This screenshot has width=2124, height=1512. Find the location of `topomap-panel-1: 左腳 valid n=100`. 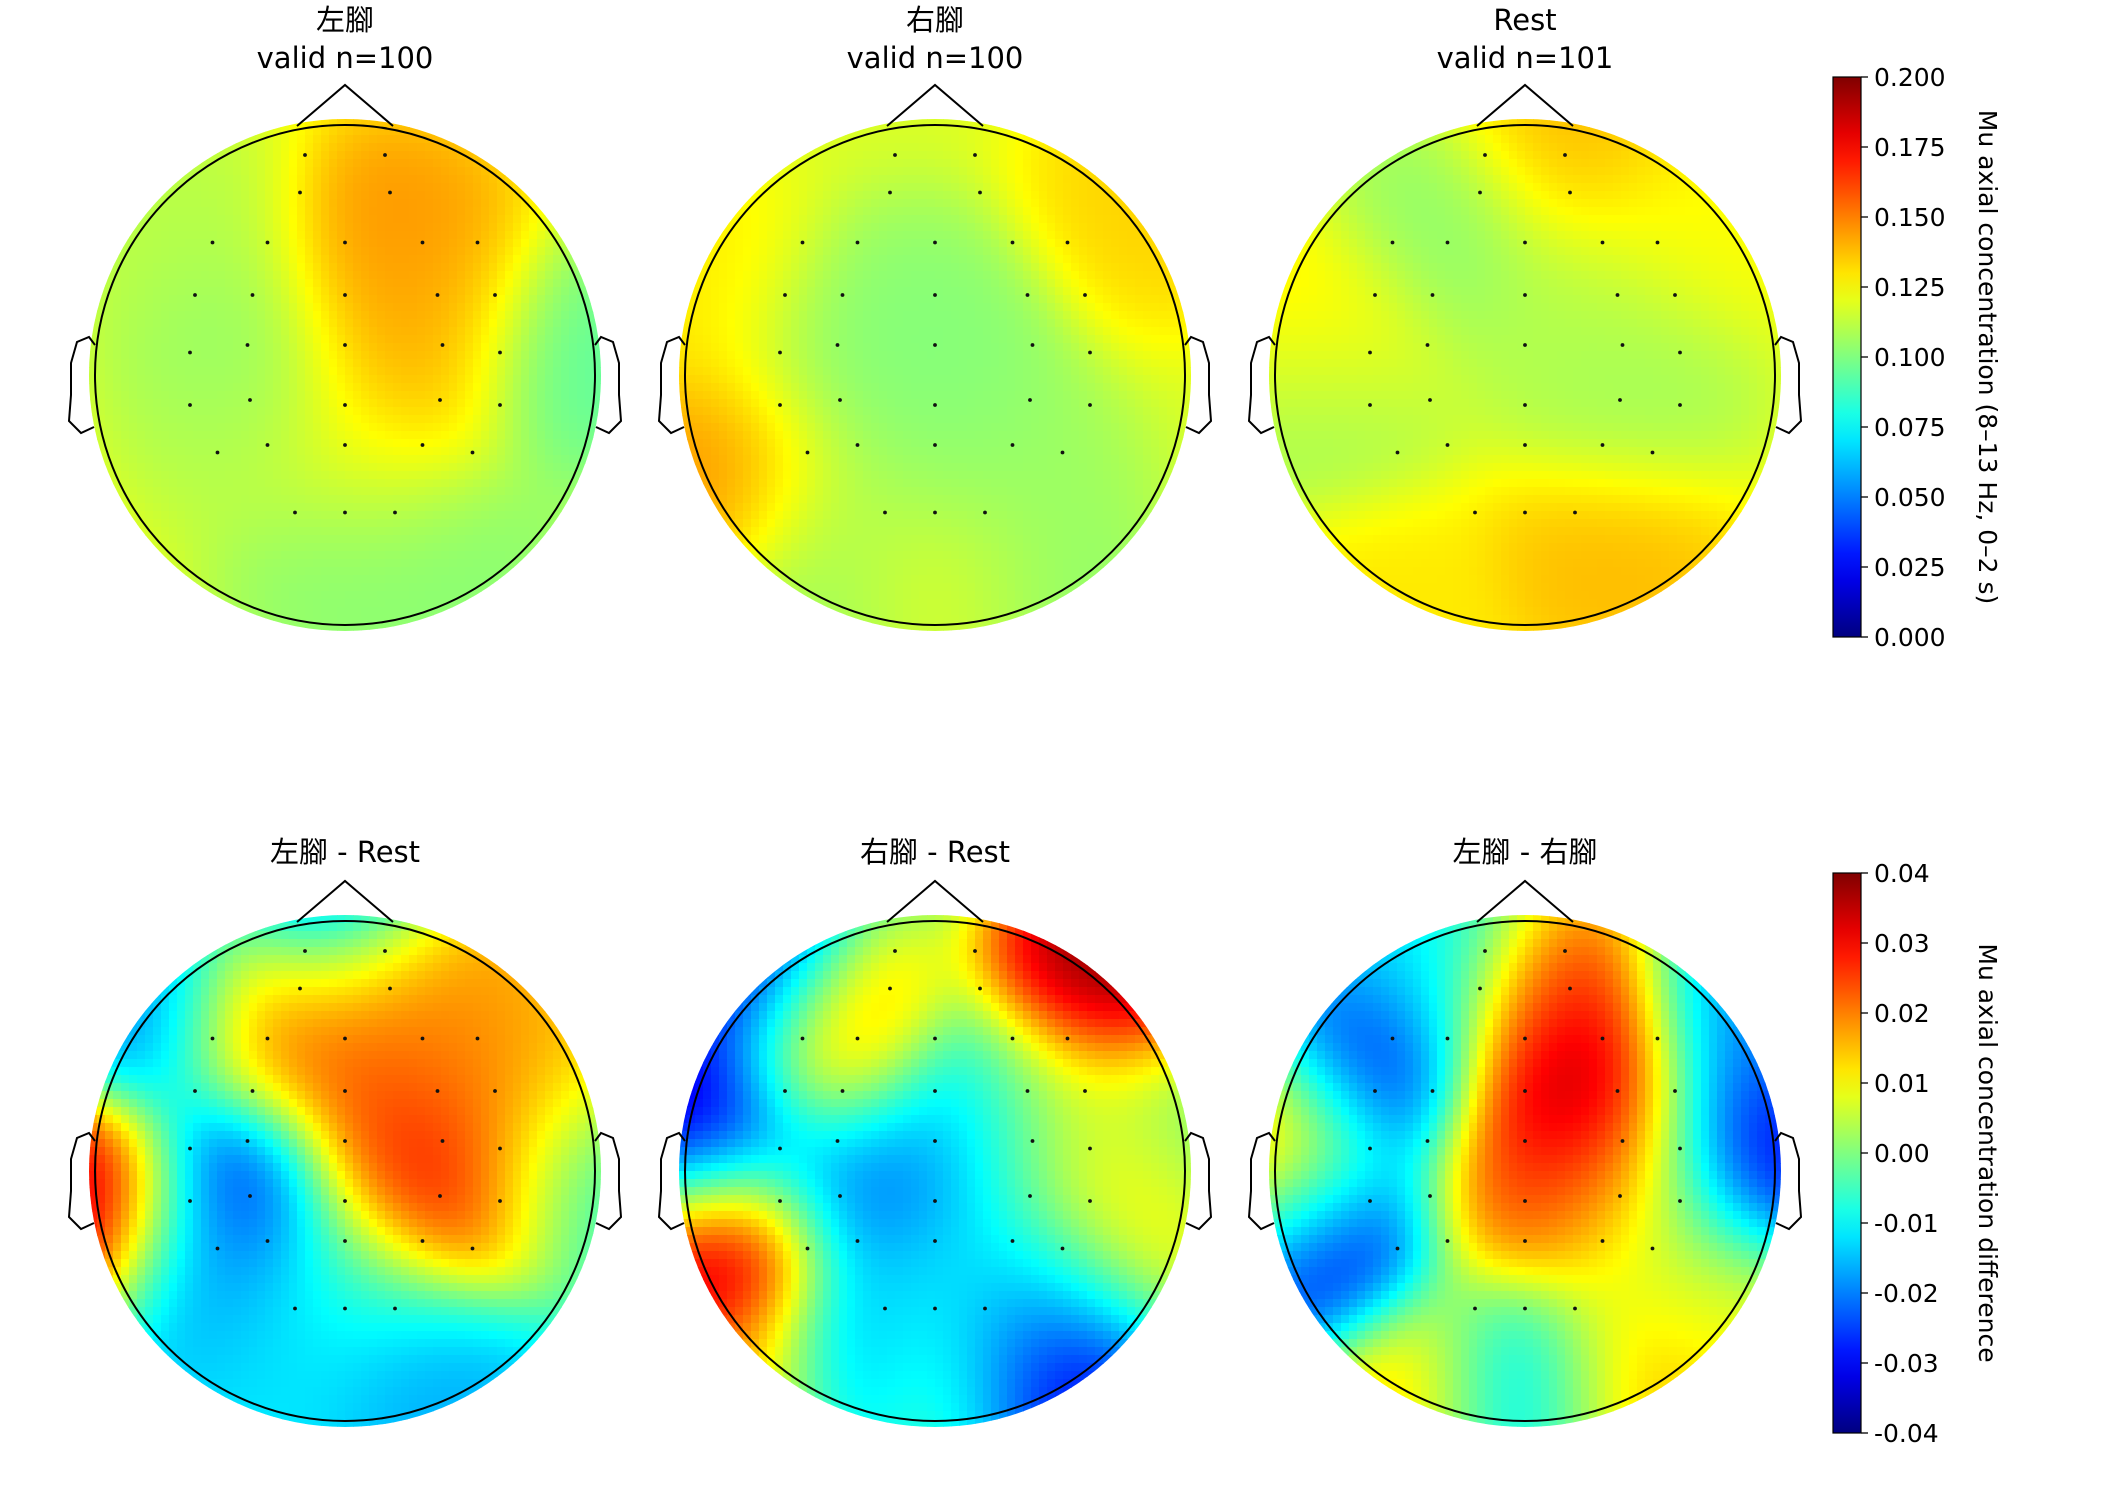

topomap-panel-1: 左腳 valid n=100 is located at coordinates (345, 317).